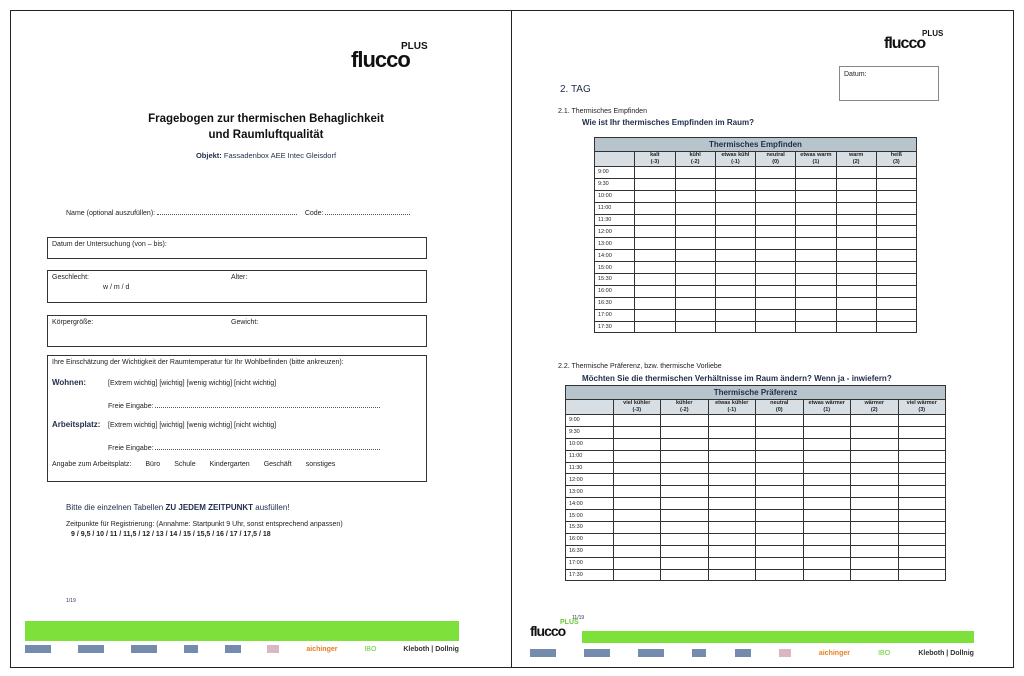  What do you see at coordinates (237, 286) in the screenshot?
I see `geschlecht-alter-field: Geschlecht: w / m / d Alter:` at bounding box center [237, 286].